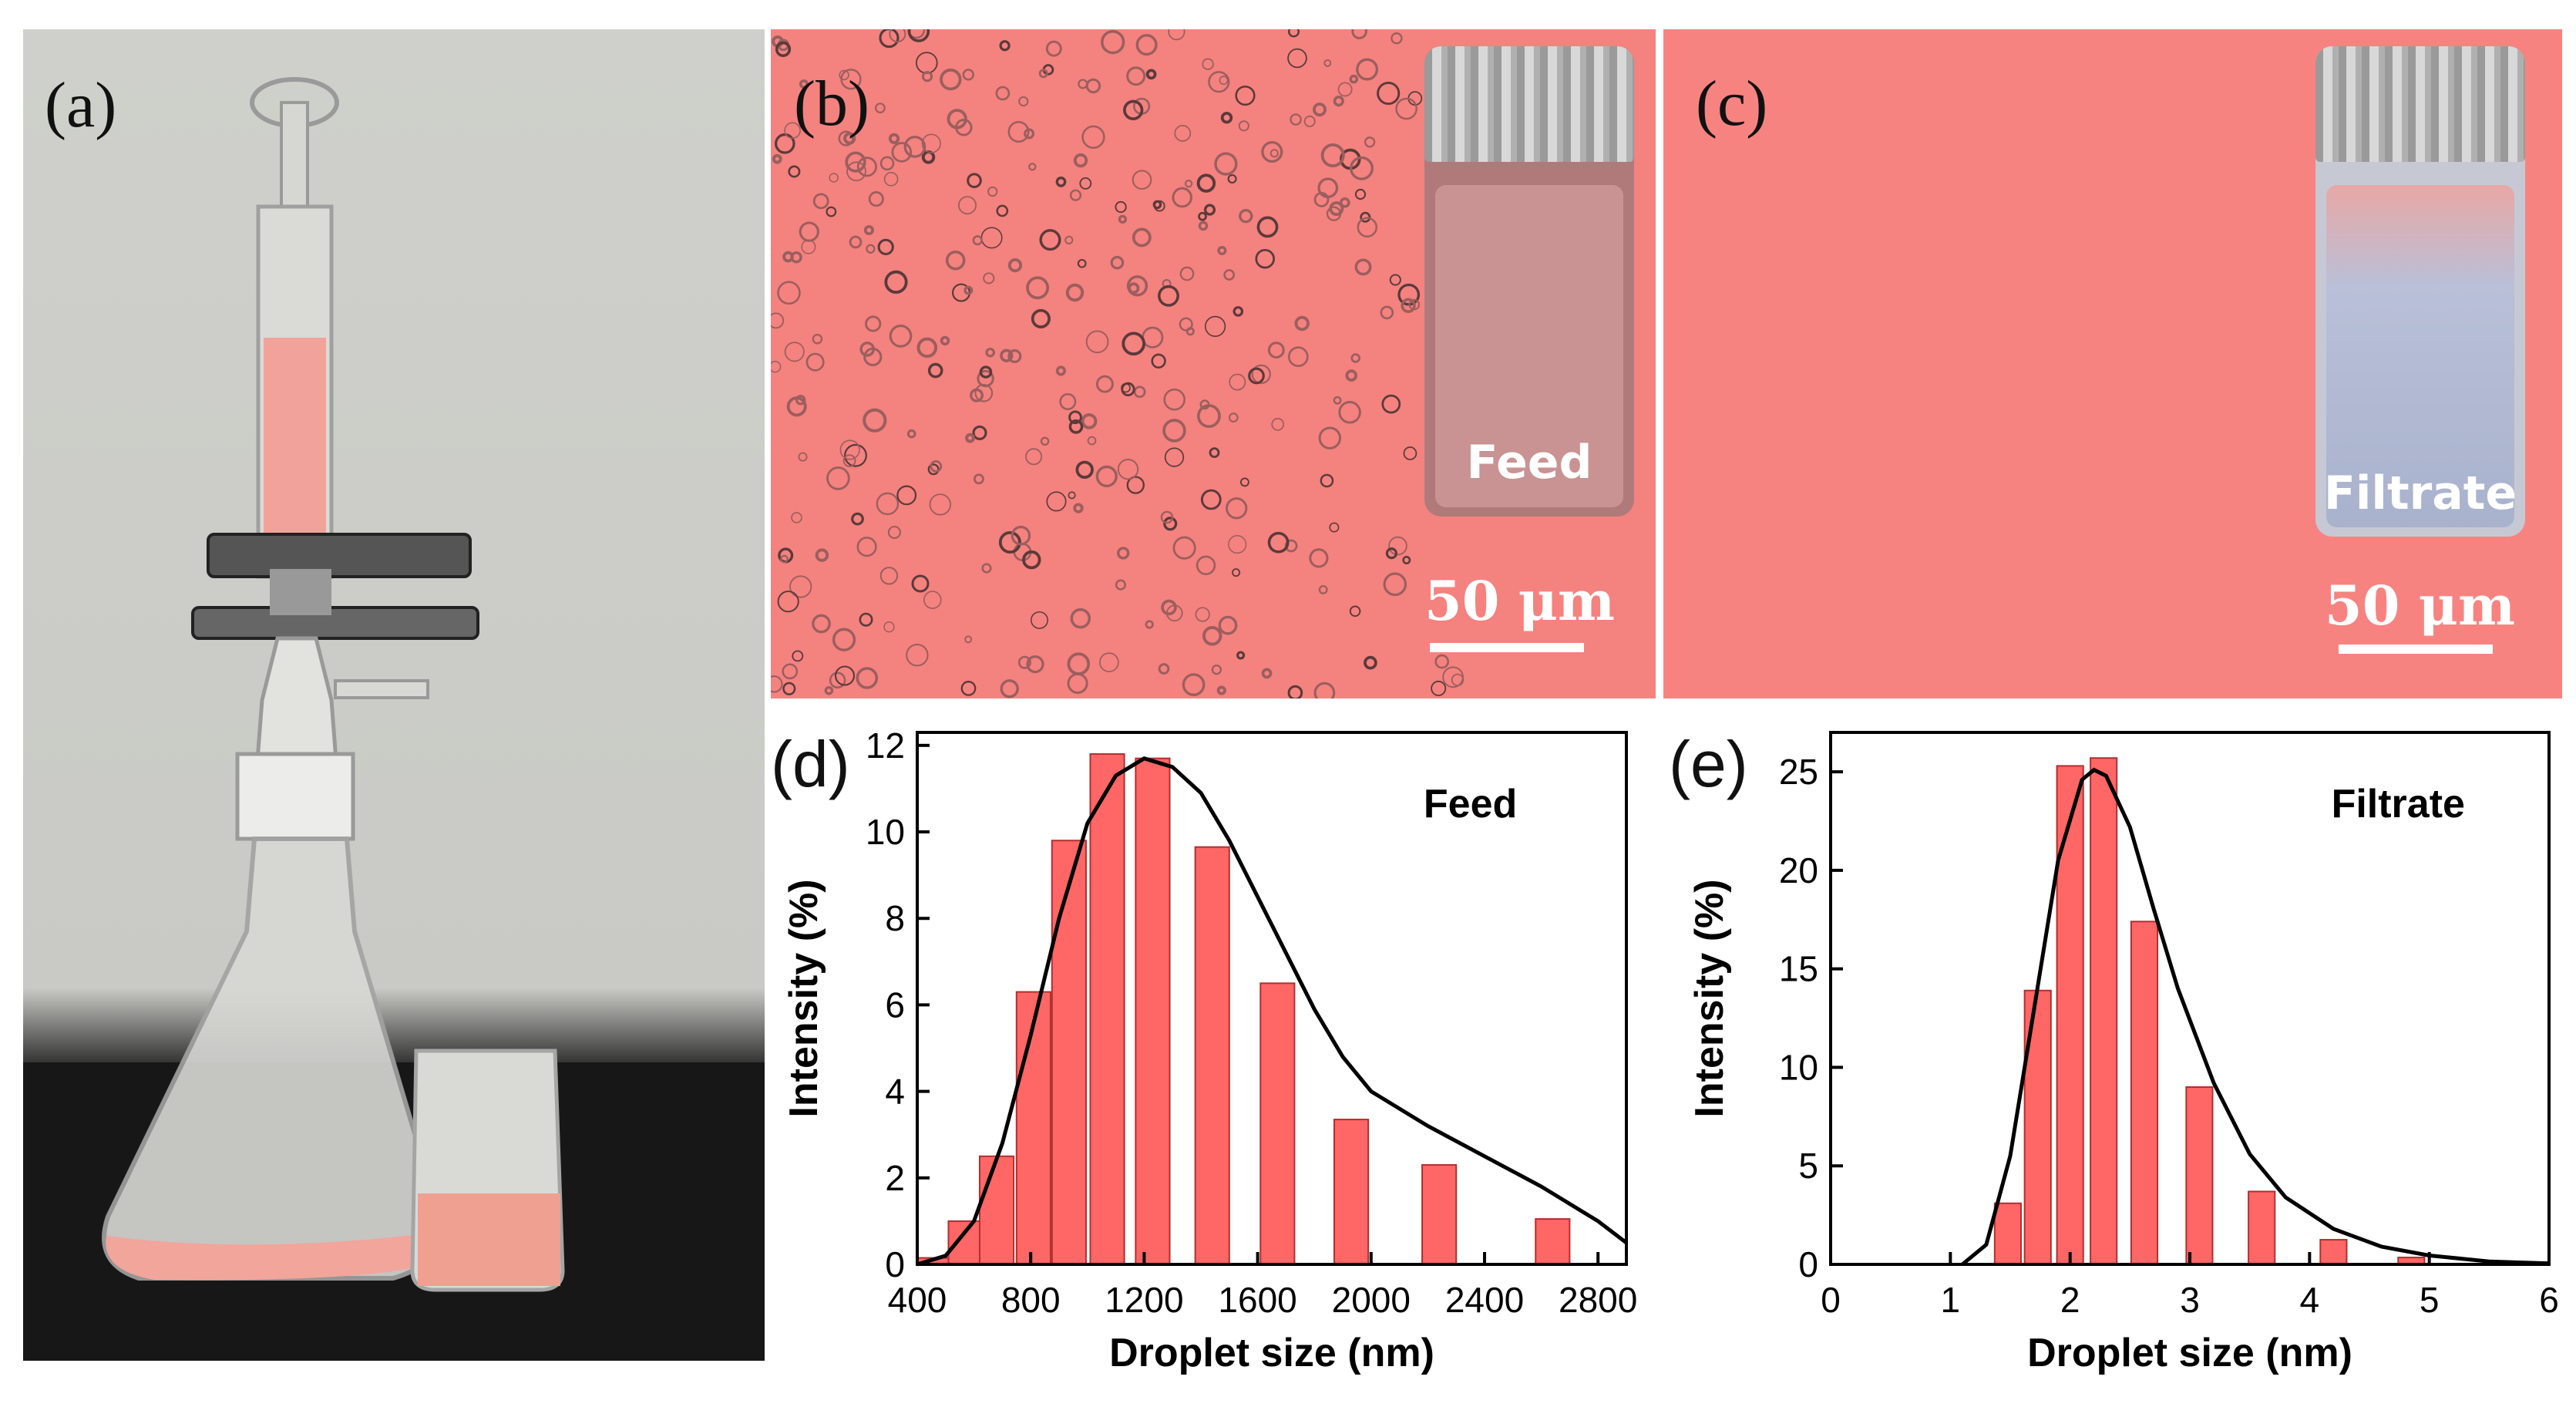  Describe the element at coordinates (1732, 104) in the screenshot. I see `panel-label-c: (c)` at that location.